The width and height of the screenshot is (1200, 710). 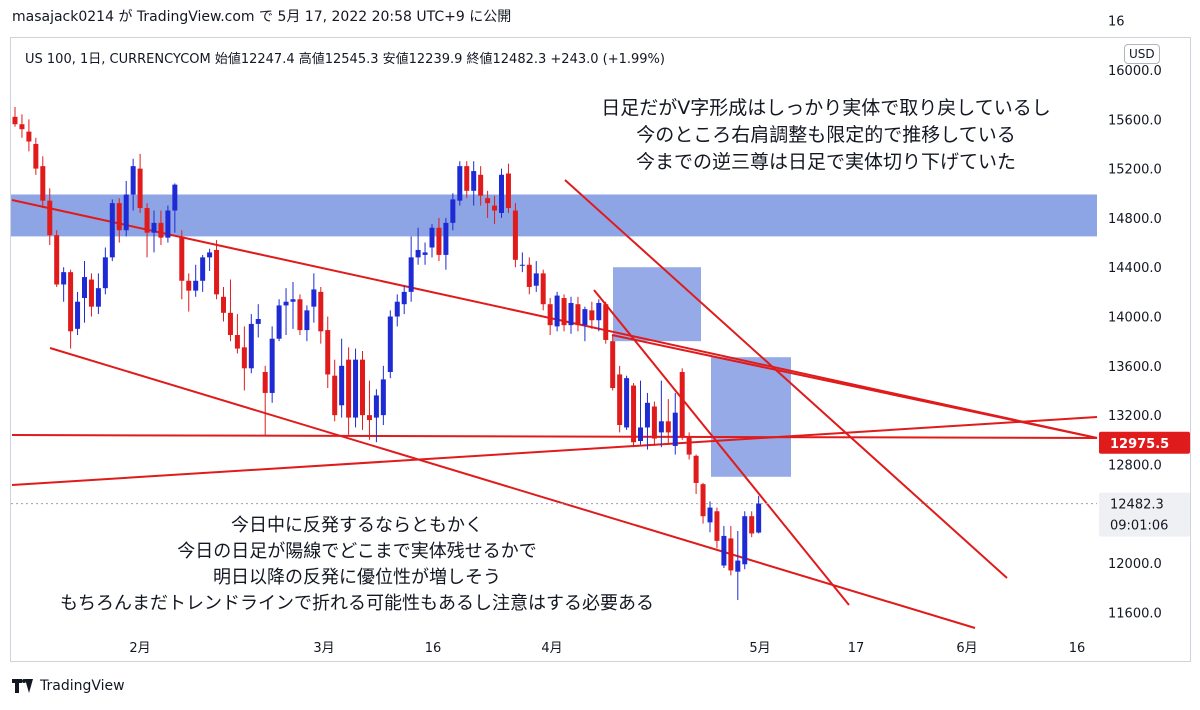 I want to click on y-tick-label: 16000.0, so click(x=1135, y=71).